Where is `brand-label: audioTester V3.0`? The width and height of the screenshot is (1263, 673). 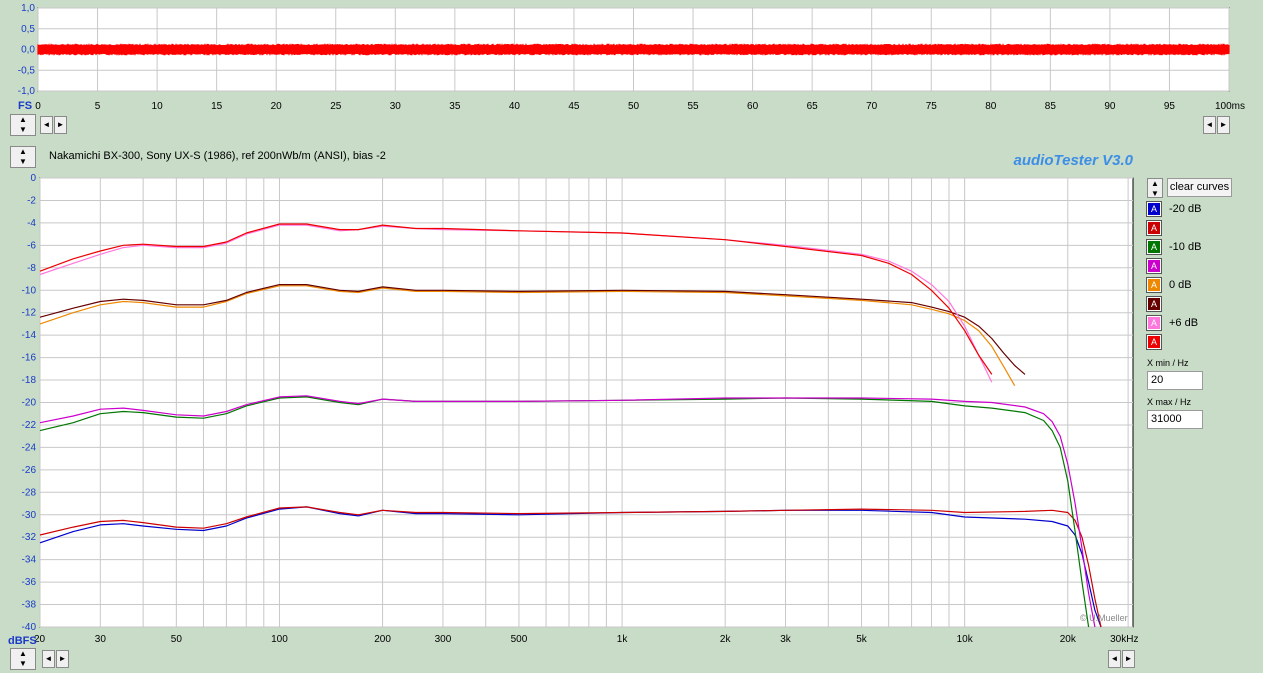 brand-label: audioTester V3.0 is located at coordinates (1073, 160).